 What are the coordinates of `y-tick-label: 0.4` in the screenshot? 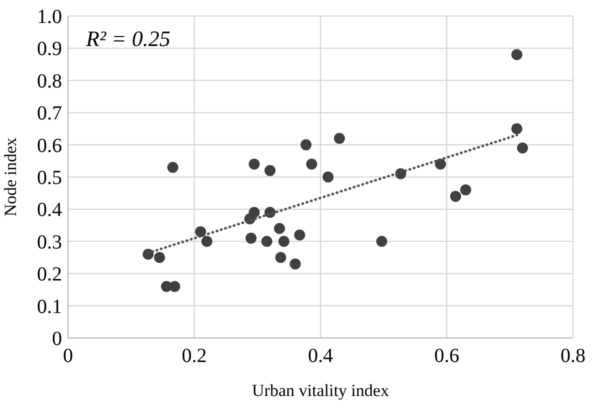 It's located at (49, 210).